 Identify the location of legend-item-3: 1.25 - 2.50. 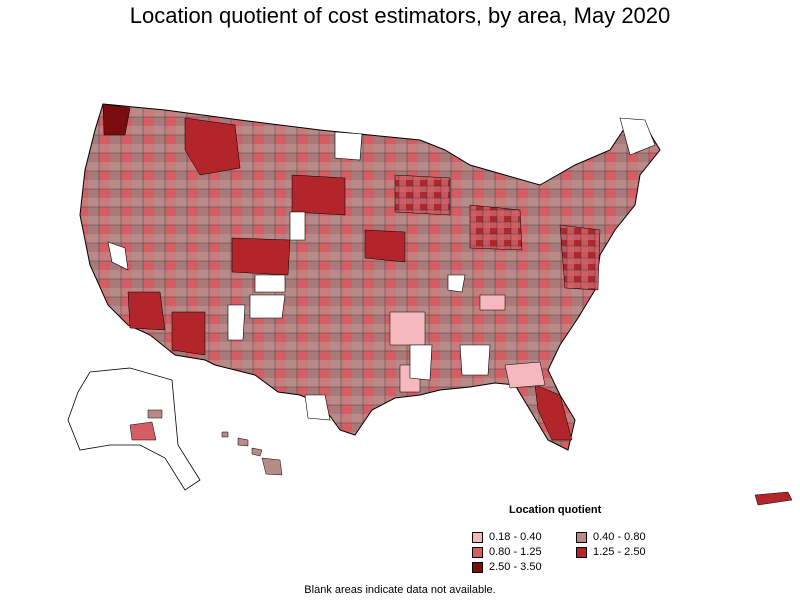
(611, 552).